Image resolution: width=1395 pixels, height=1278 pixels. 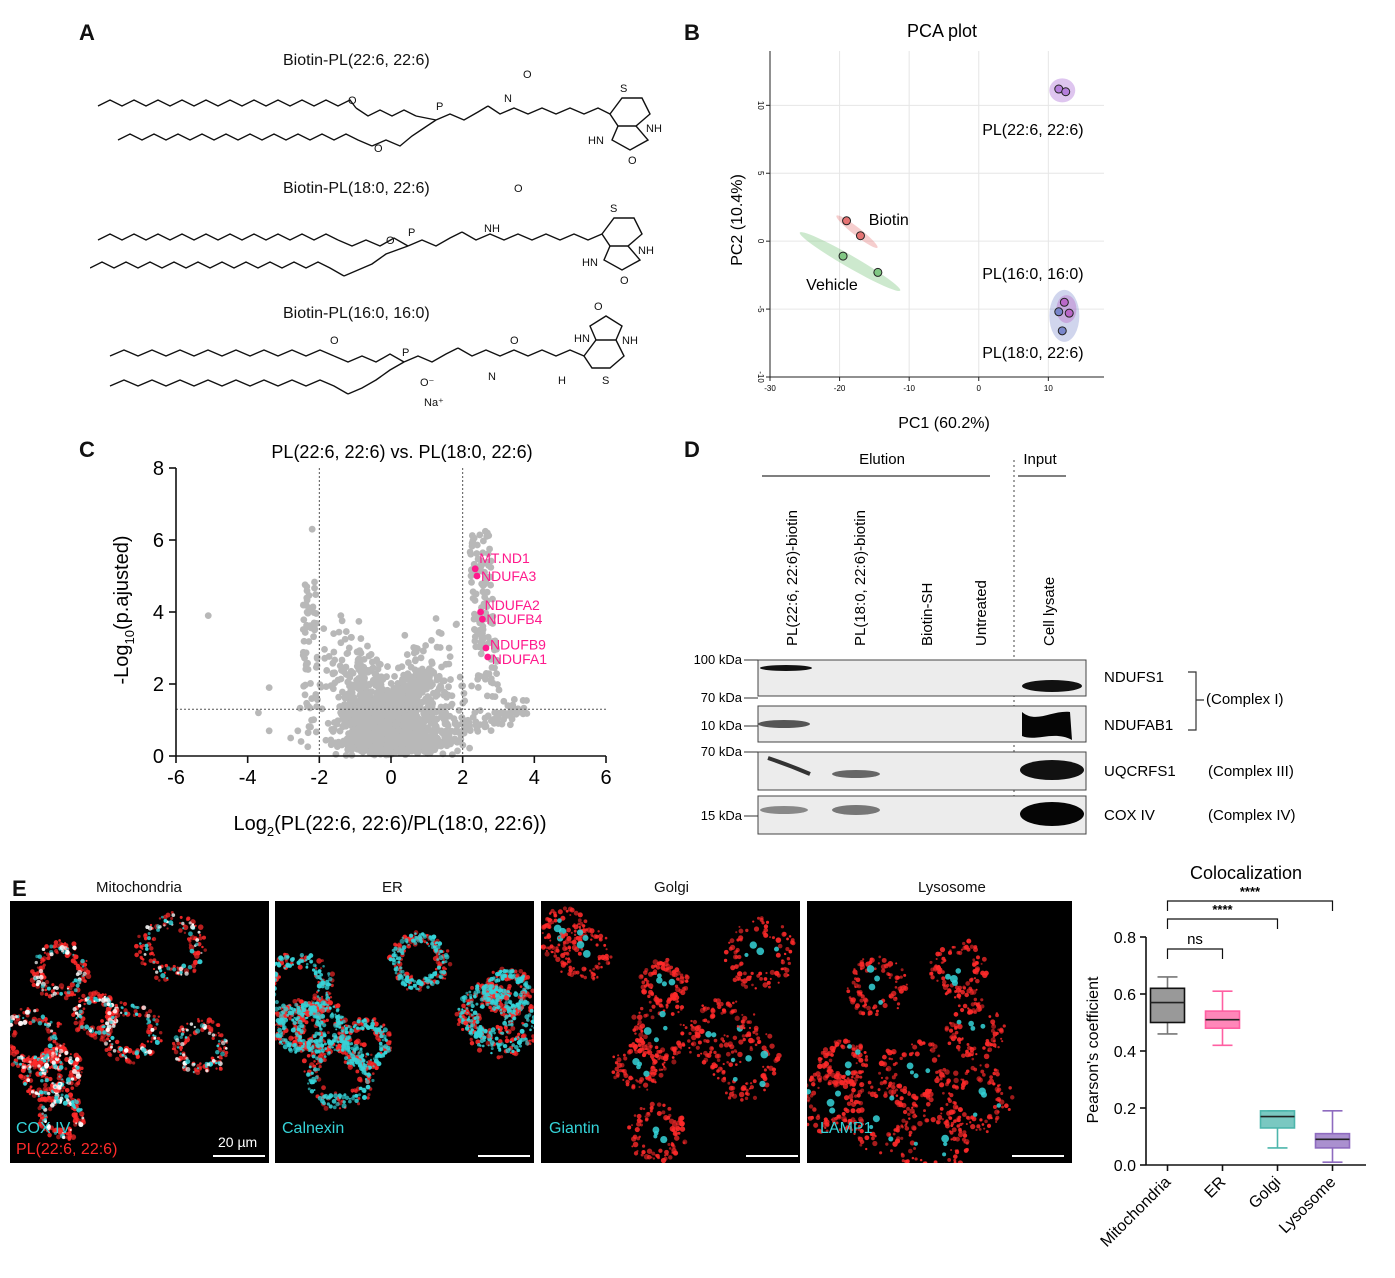 What do you see at coordinates (492, 377) in the screenshot?
I see `atom-n: N` at bounding box center [492, 377].